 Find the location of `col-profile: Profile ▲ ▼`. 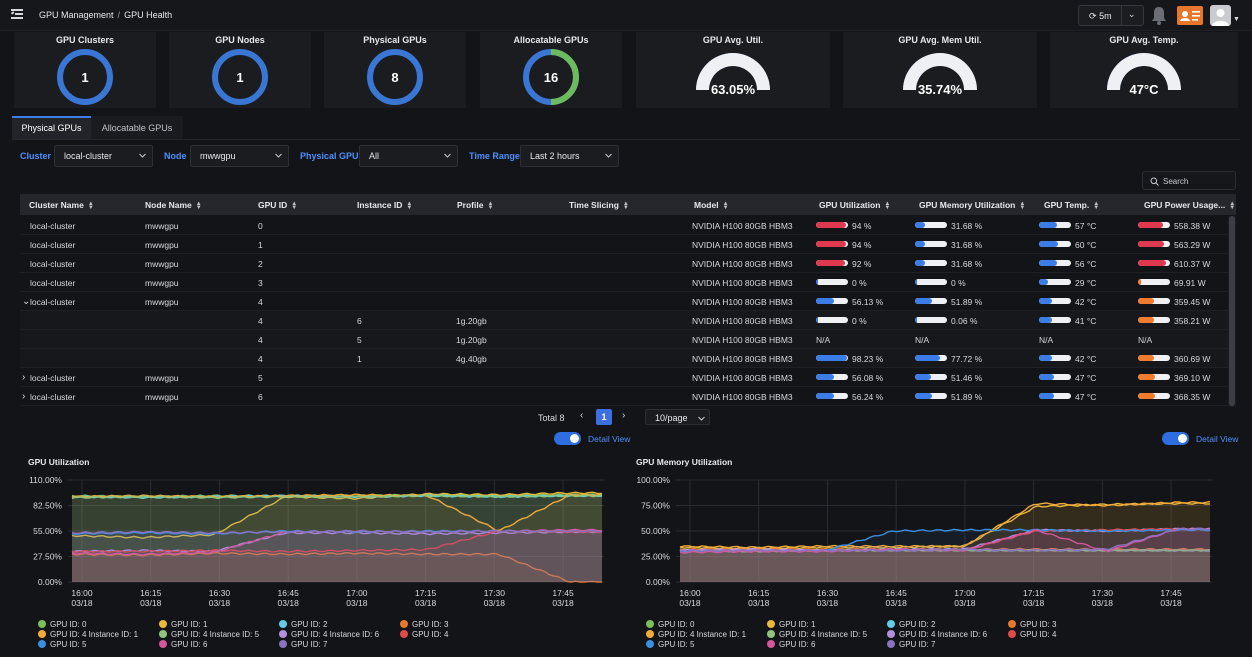

col-profile: Profile ▲ ▼ is located at coordinates (475, 205).